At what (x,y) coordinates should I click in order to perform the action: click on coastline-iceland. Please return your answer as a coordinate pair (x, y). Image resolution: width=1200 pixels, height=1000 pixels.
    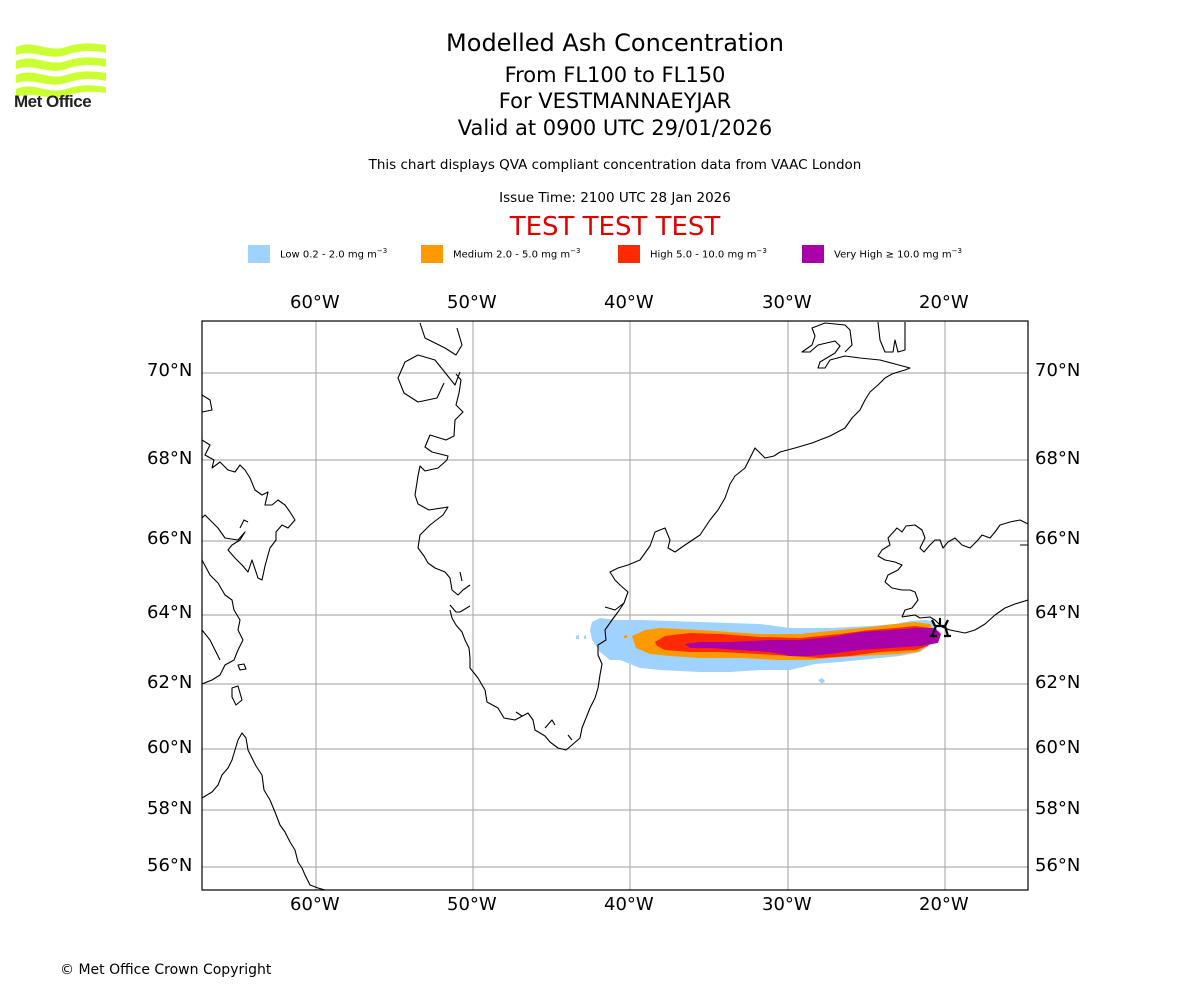
    Looking at the image, I should click on (952, 576).